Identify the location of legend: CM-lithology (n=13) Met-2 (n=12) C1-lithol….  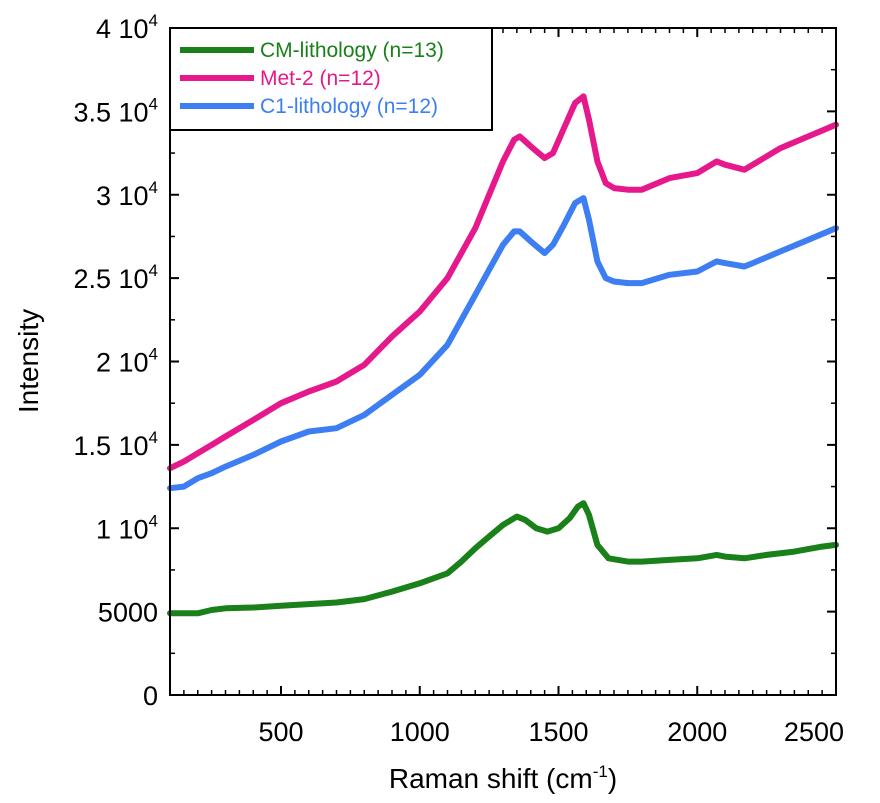
(331, 79).